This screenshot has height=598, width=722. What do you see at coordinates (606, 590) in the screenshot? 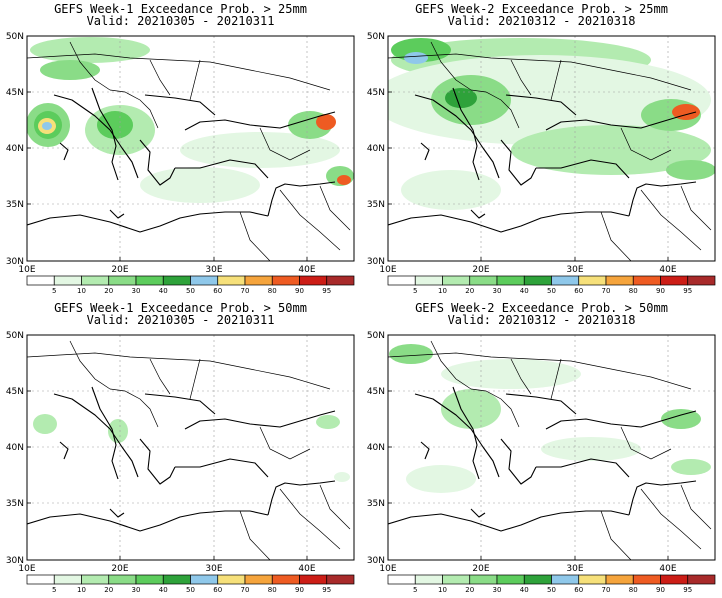
I see `colorbar-tick-label: 70` at bounding box center [606, 590].